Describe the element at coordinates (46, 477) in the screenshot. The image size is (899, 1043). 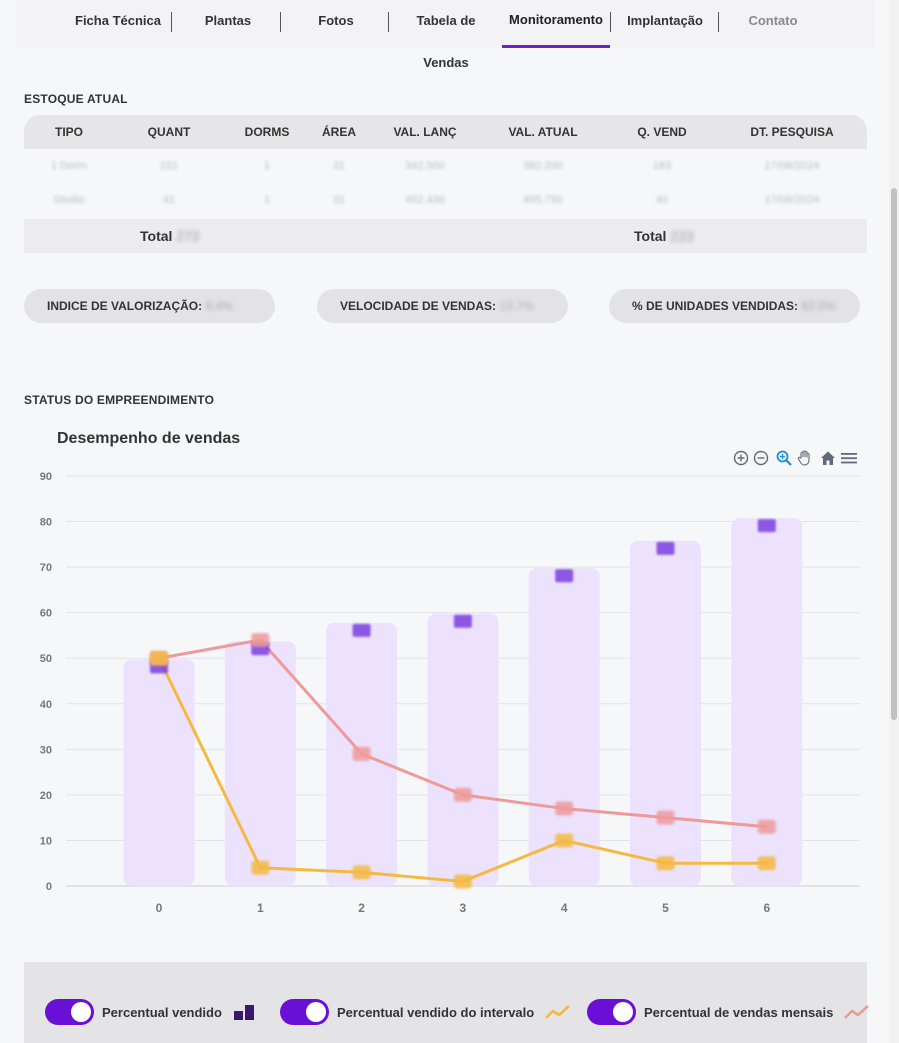
I see `y-tick-label: 90` at that location.